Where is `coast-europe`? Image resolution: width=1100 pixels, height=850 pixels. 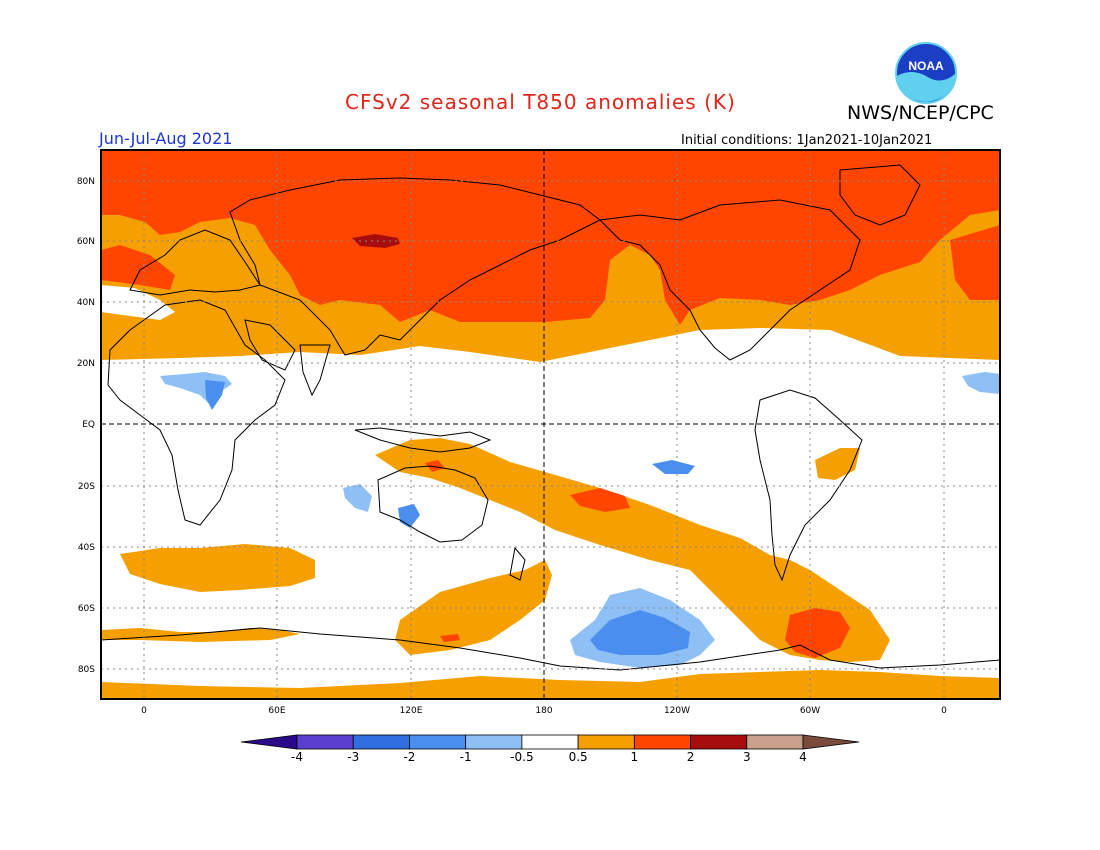
coast-europe is located at coordinates (195, 262).